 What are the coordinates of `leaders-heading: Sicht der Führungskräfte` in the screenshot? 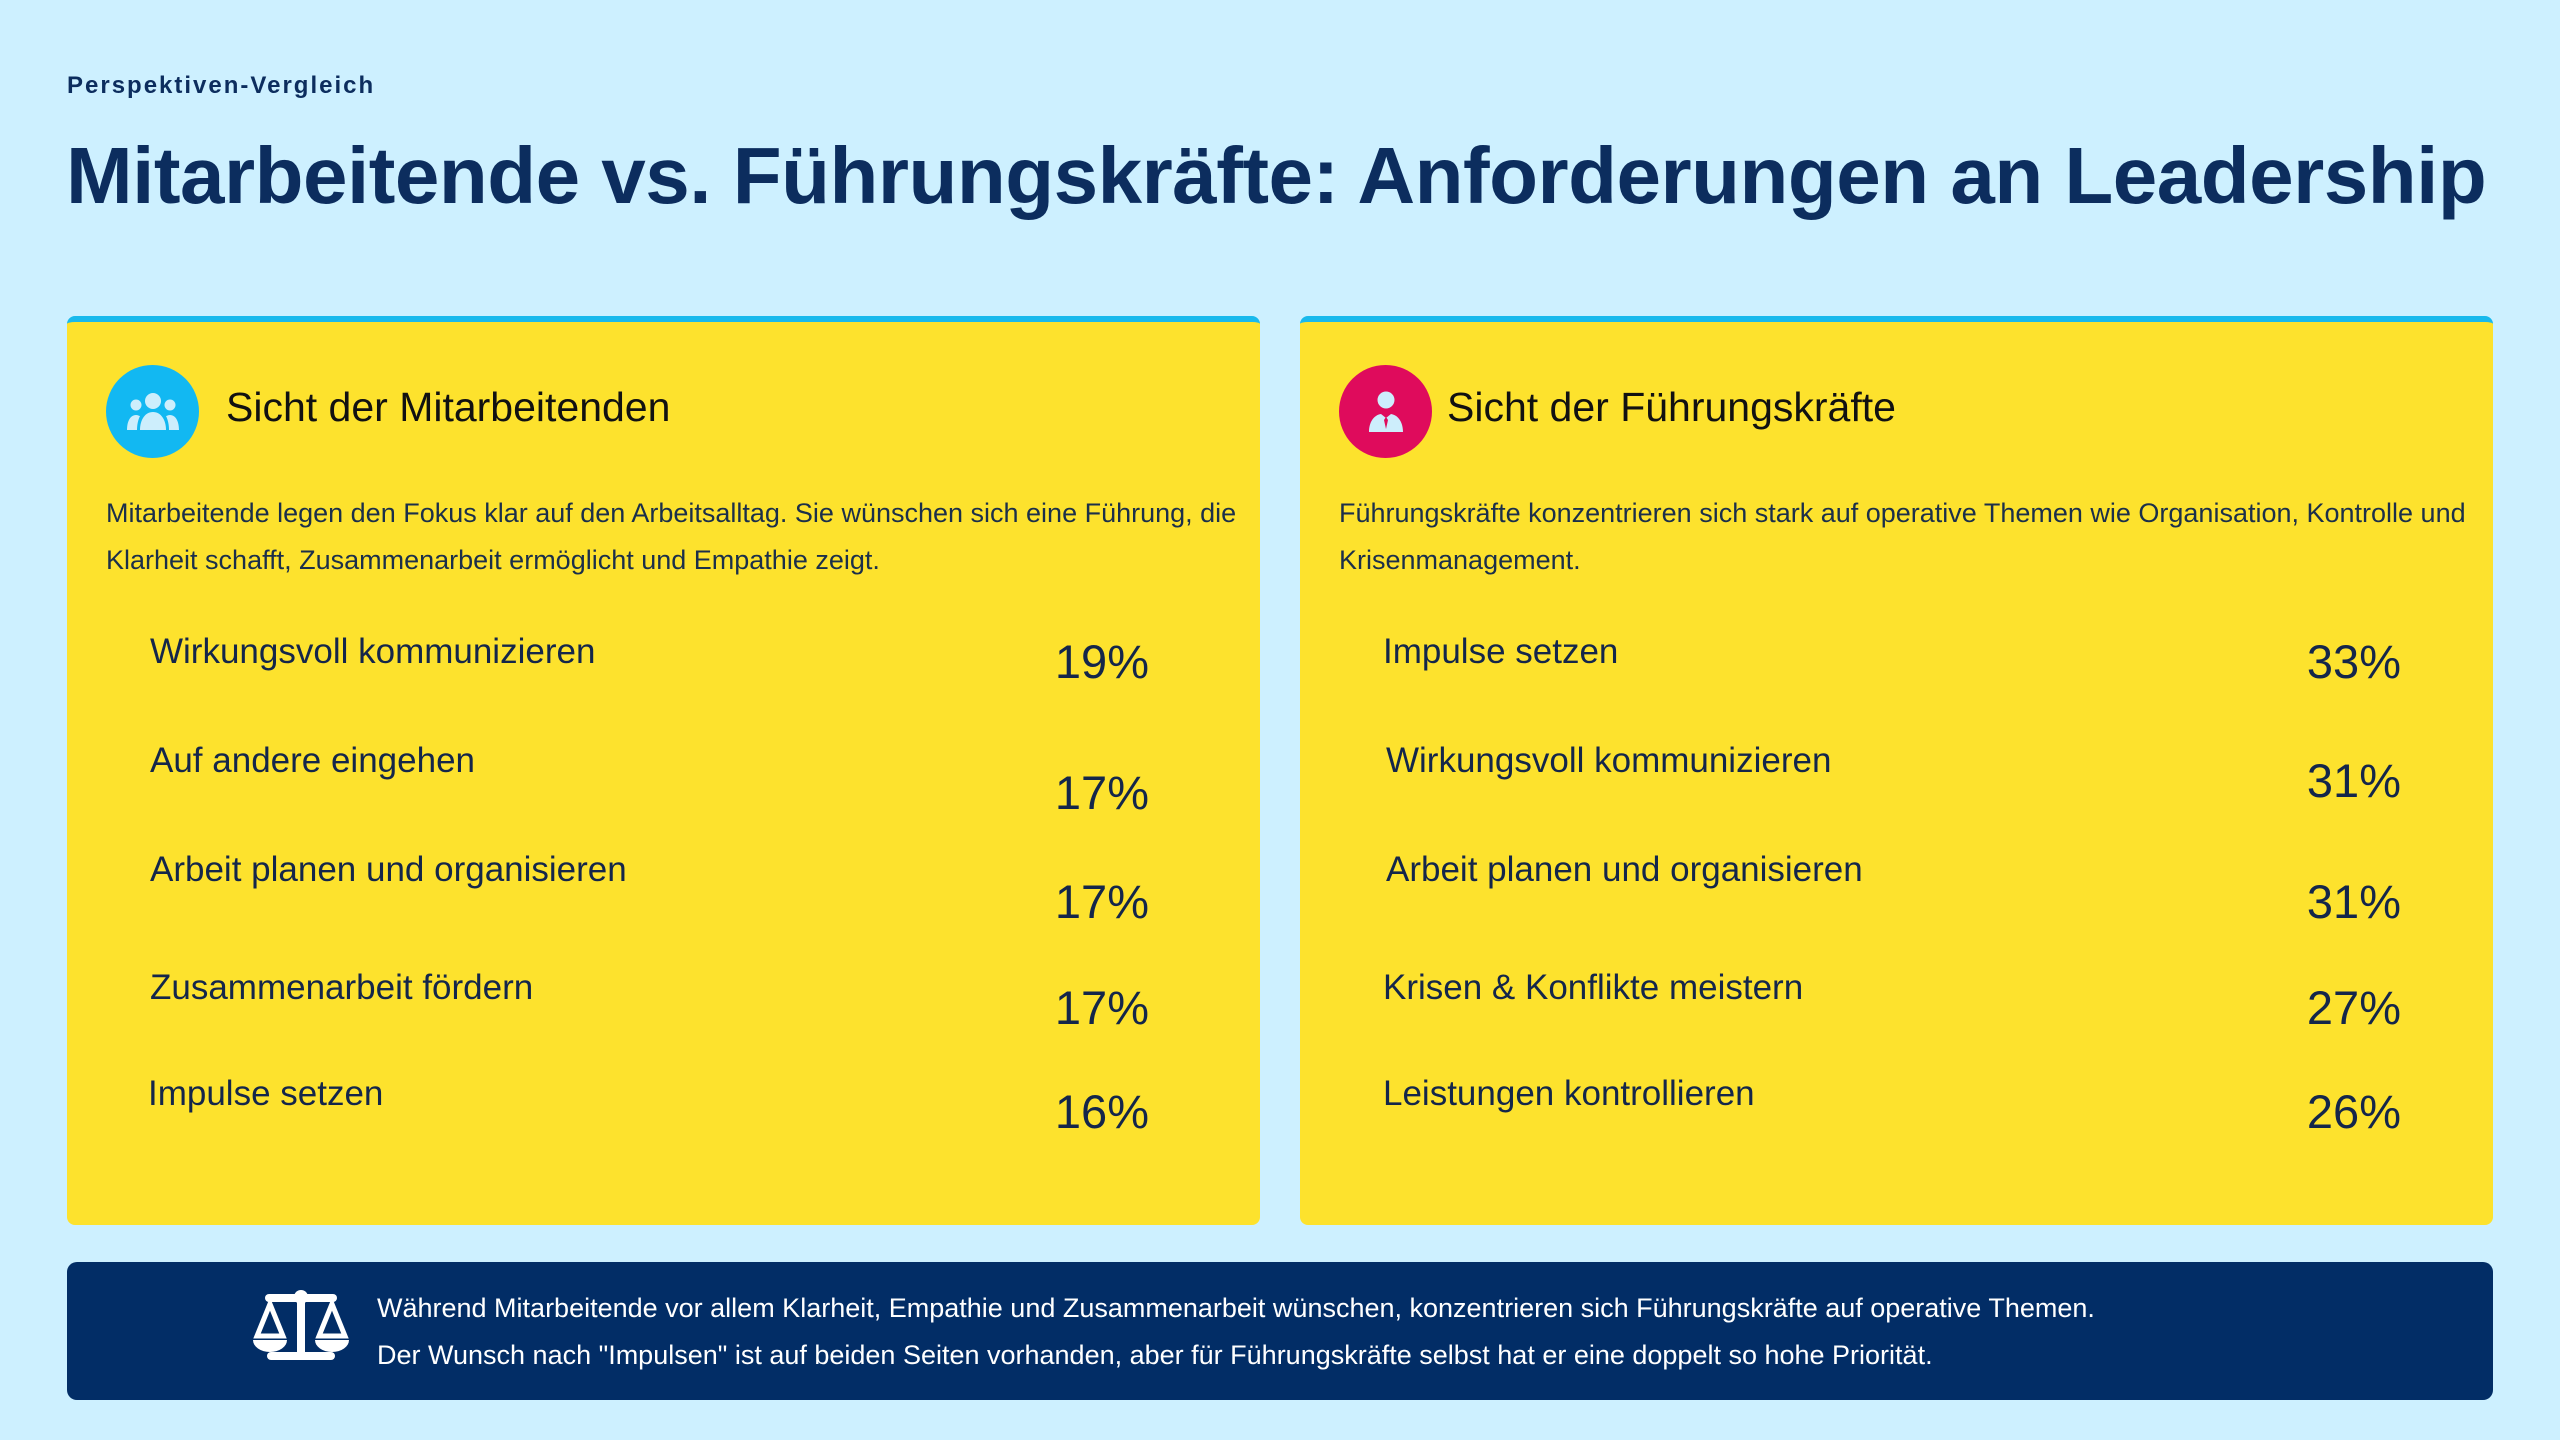 It's located at (1671, 407).